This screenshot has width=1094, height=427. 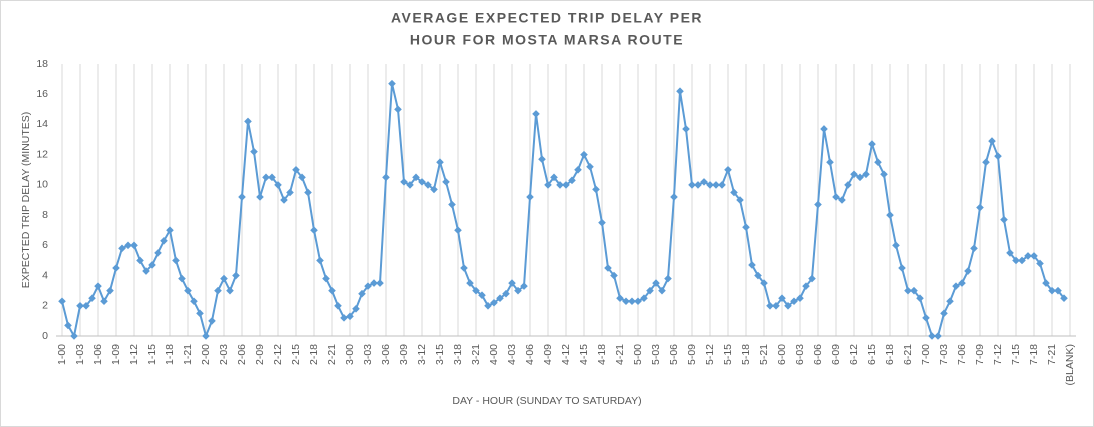 I want to click on x-tick-label: 4-00, so click(x=494, y=354).